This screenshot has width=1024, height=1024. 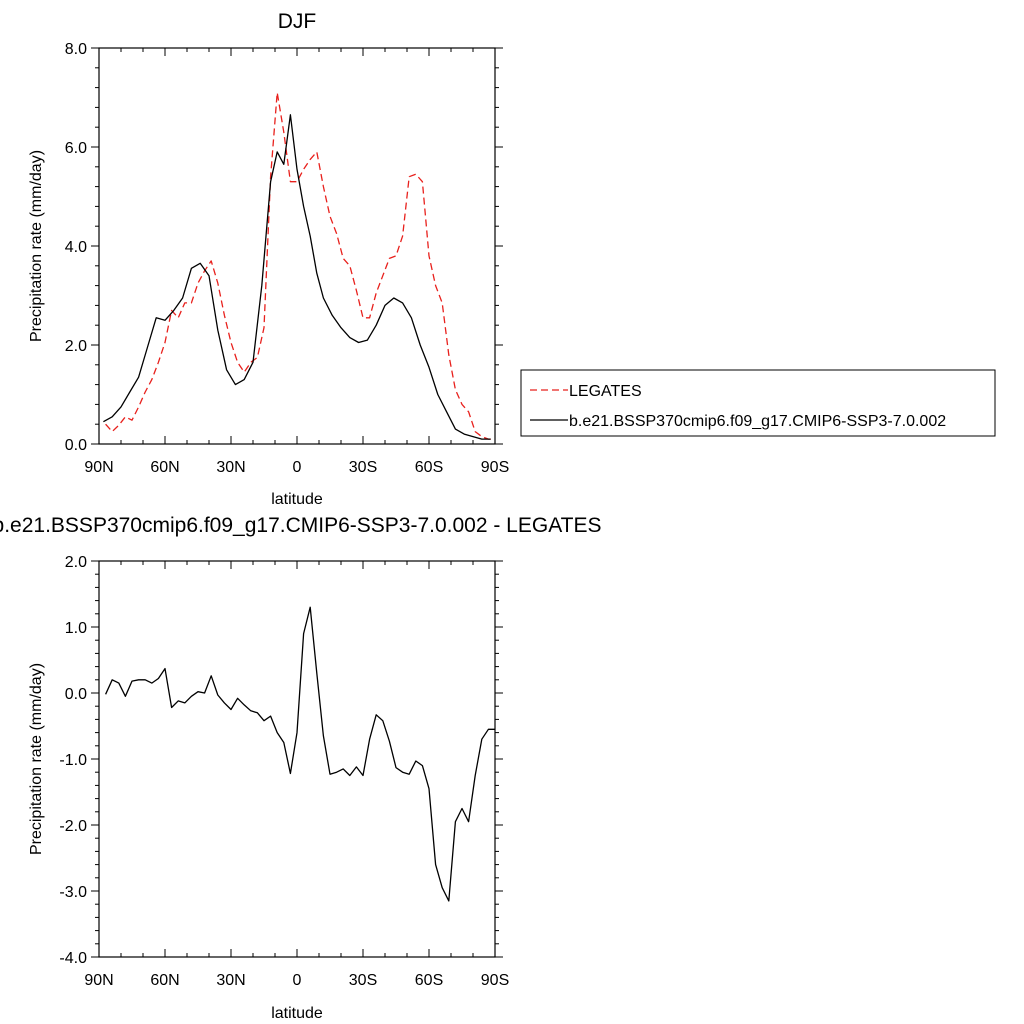 What do you see at coordinates (73, 958) in the screenshot?
I see `y-tick-label: -4.0` at bounding box center [73, 958].